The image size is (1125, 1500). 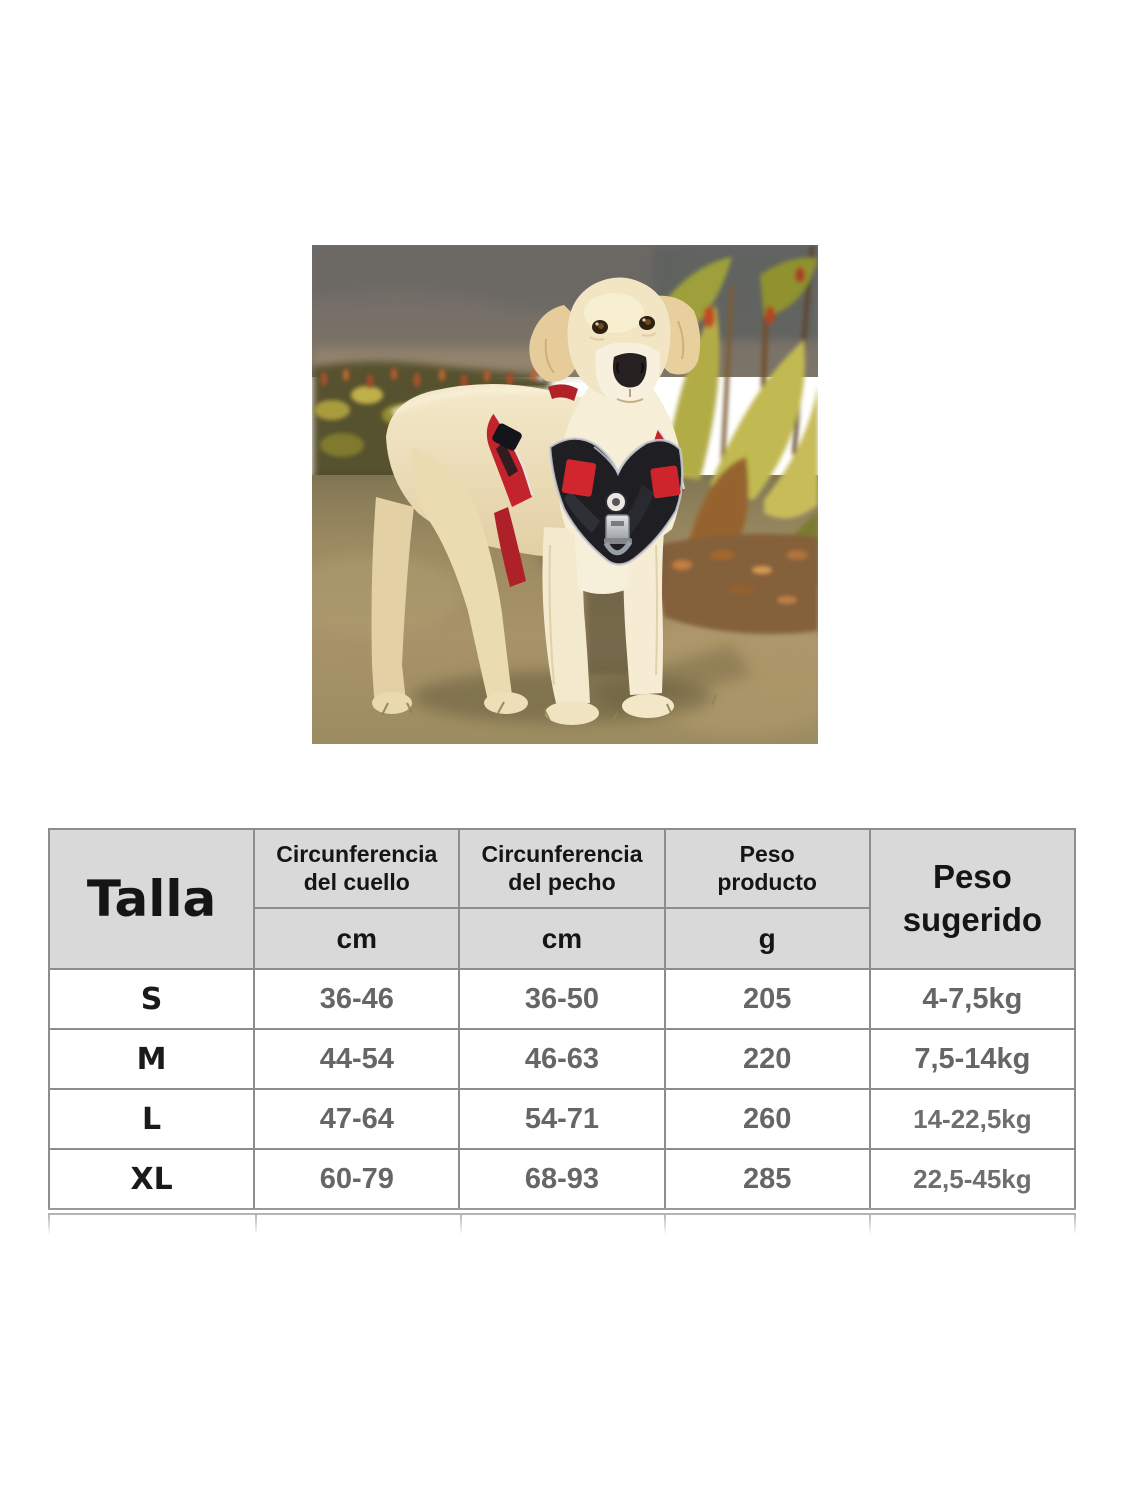 What do you see at coordinates (152, 1119) in the screenshot?
I see `size-label: L` at bounding box center [152, 1119].